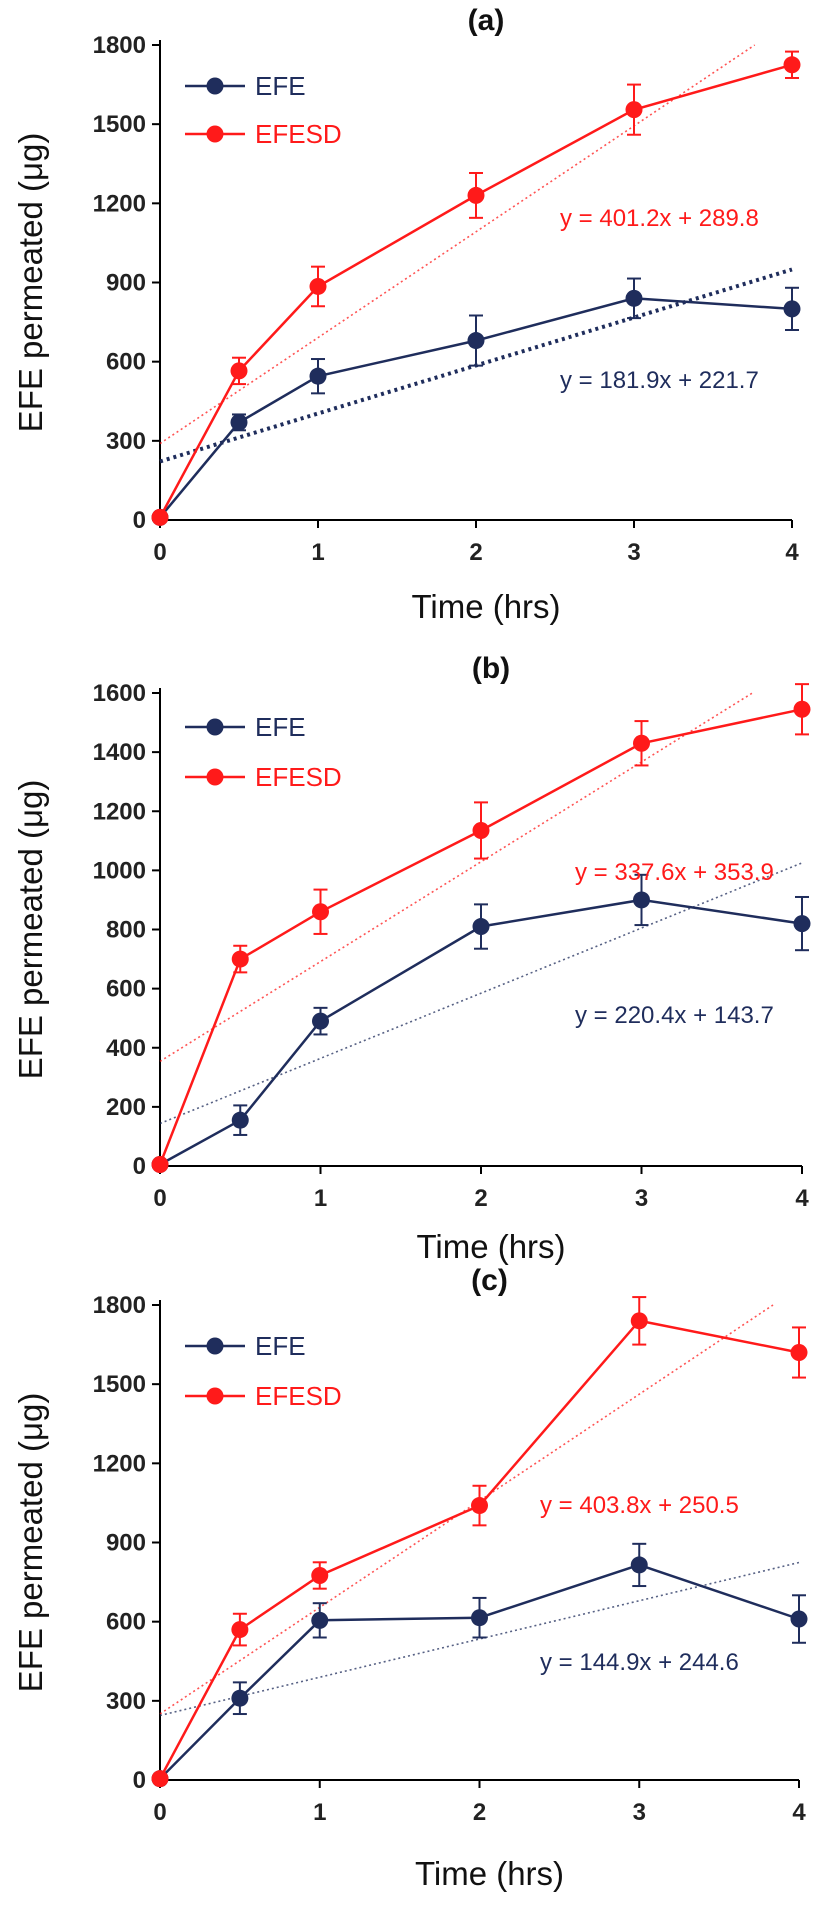 The height and width of the screenshot is (1910, 827). Describe the element at coordinates (159, 1812) in the screenshot. I see `x-tick-label: 0` at that location.